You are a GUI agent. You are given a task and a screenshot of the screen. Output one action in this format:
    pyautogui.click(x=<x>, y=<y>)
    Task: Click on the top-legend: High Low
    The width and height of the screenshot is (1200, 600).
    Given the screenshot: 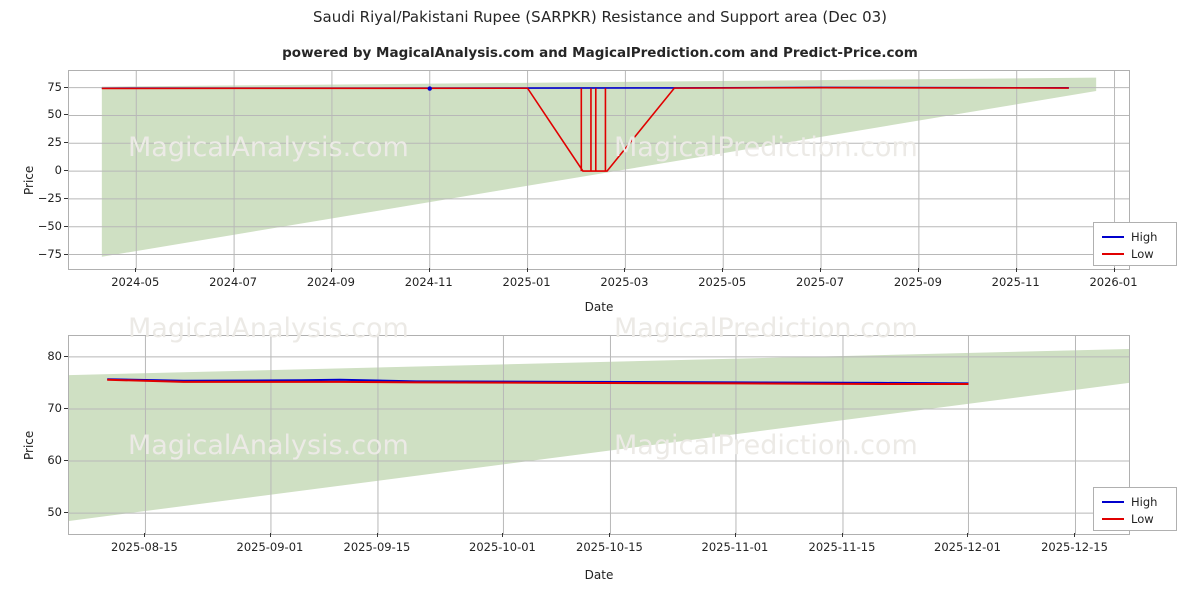 What is the action you would take?
    pyautogui.click(x=1135, y=244)
    